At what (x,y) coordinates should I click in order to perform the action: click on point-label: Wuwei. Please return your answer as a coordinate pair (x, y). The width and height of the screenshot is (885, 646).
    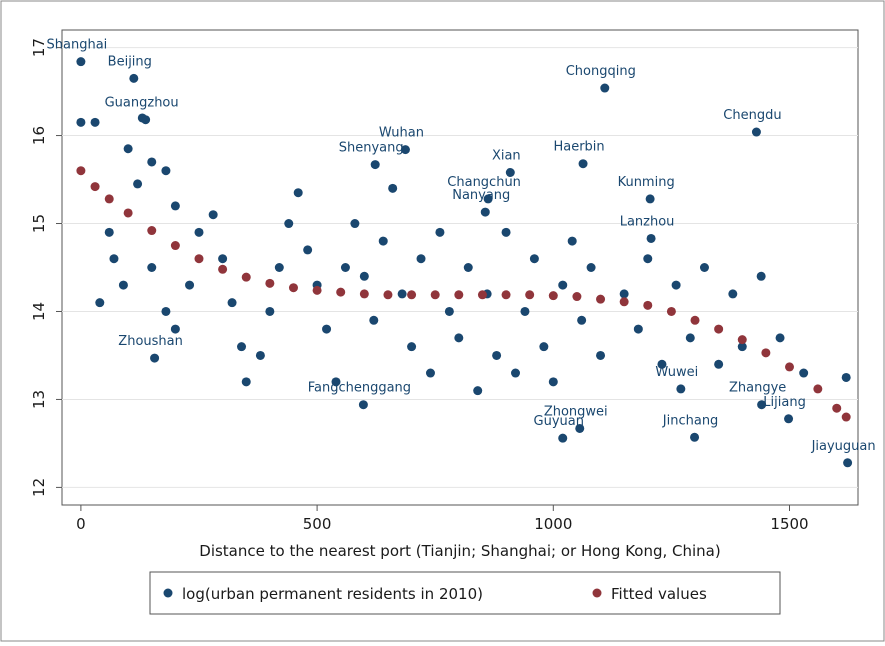
    Looking at the image, I should click on (676, 372).